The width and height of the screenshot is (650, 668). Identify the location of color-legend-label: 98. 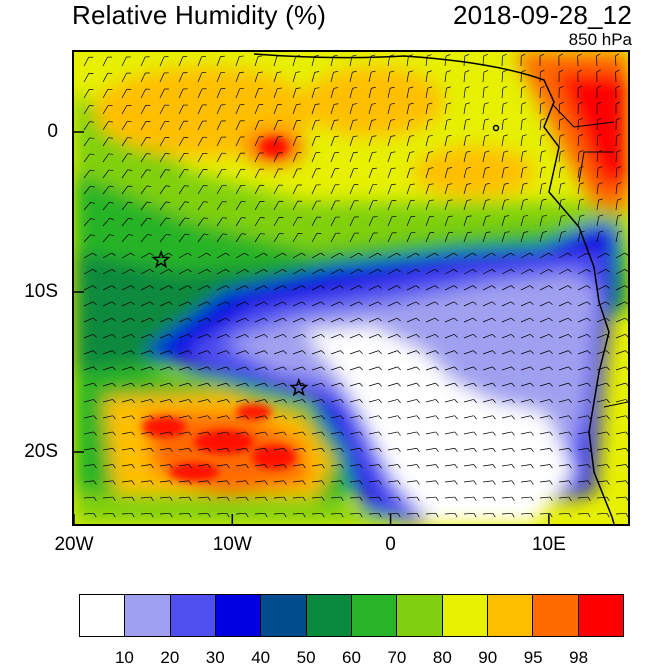
(578, 658).